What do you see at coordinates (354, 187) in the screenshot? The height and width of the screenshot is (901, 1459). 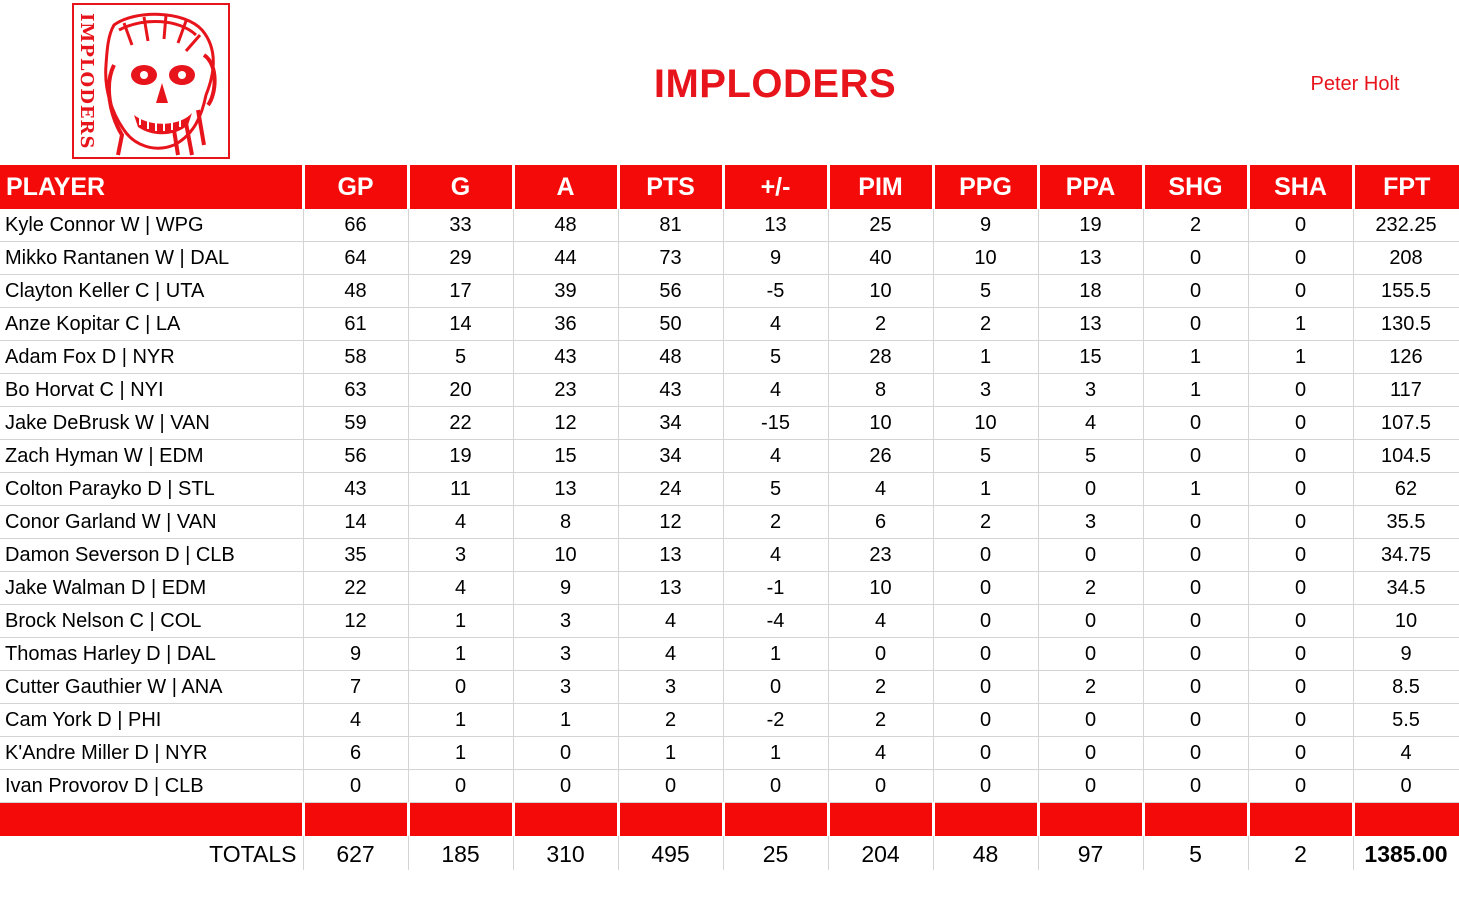 I see `column-header-gp: GP` at bounding box center [354, 187].